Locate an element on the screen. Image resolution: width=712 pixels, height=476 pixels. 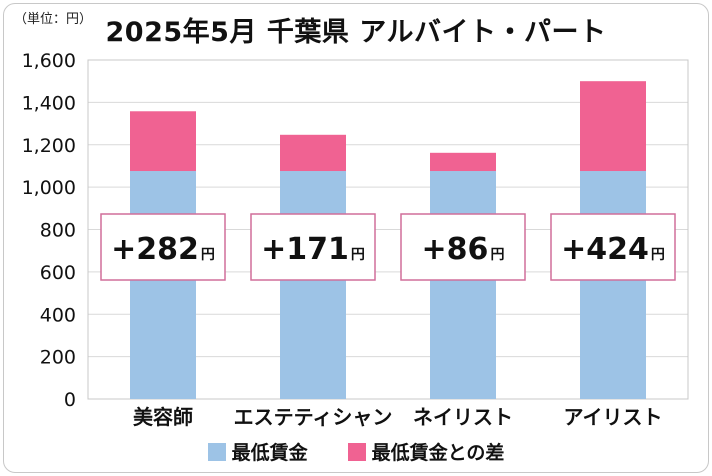
annotation-label: +171 円 is located at coordinates (313, 249).